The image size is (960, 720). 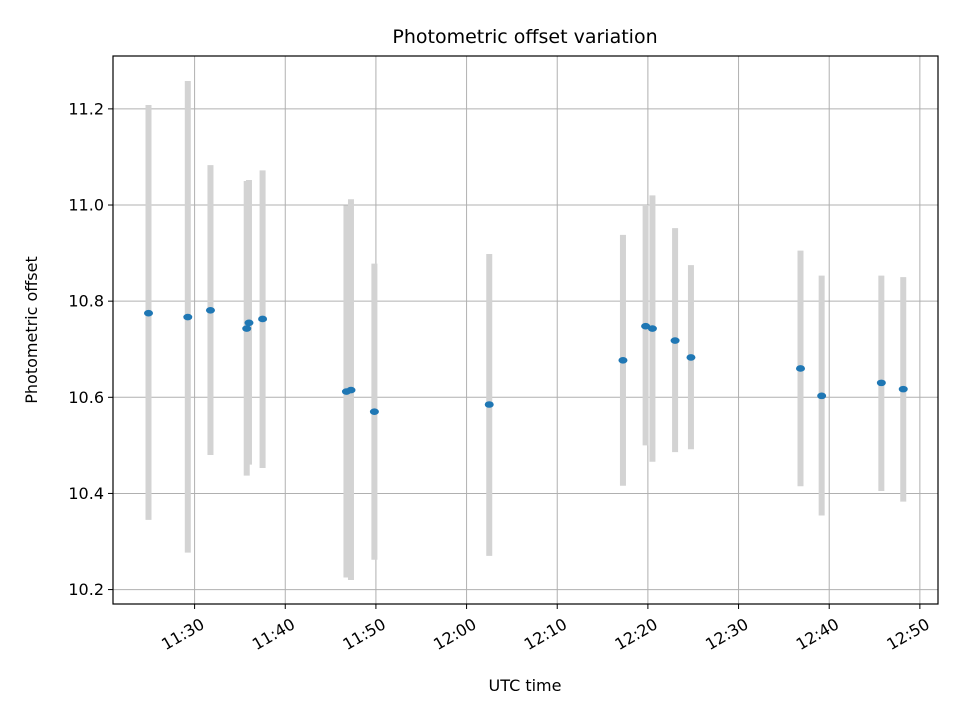 What do you see at coordinates (525, 685) in the screenshot?
I see `x-axis-label: UTC time` at bounding box center [525, 685].